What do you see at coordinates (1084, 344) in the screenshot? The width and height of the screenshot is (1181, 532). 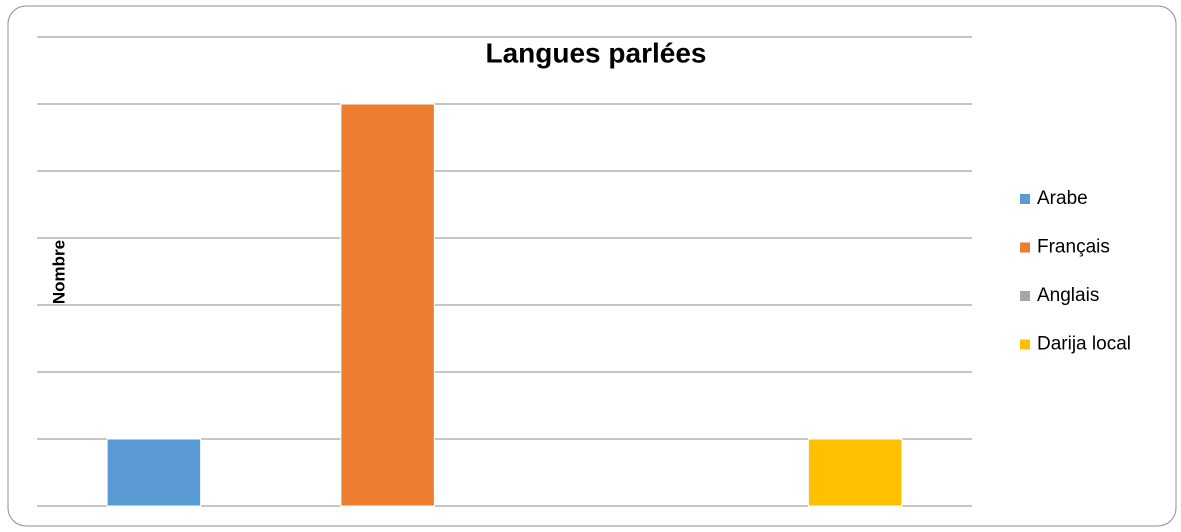 I see `legend-label: Darija local` at bounding box center [1084, 344].